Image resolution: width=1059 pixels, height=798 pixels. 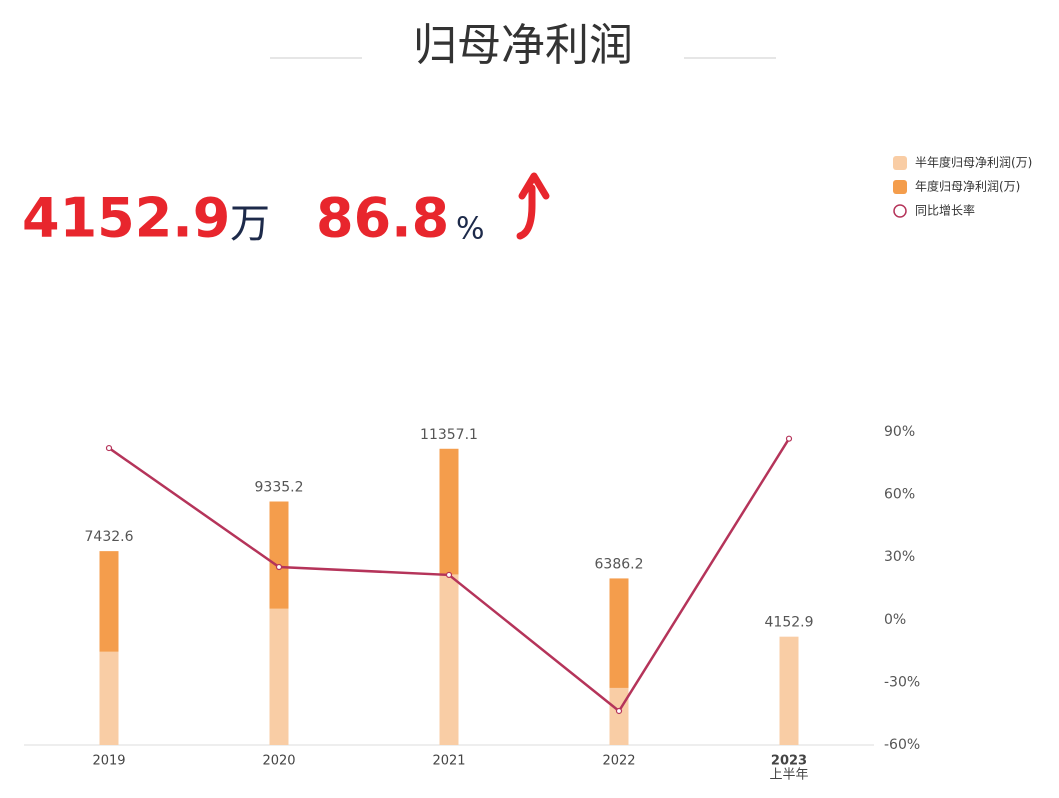 What do you see at coordinates (902, 682) in the screenshot?
I see `y2-tick-label: -30%` at bounding box center [902, 682].